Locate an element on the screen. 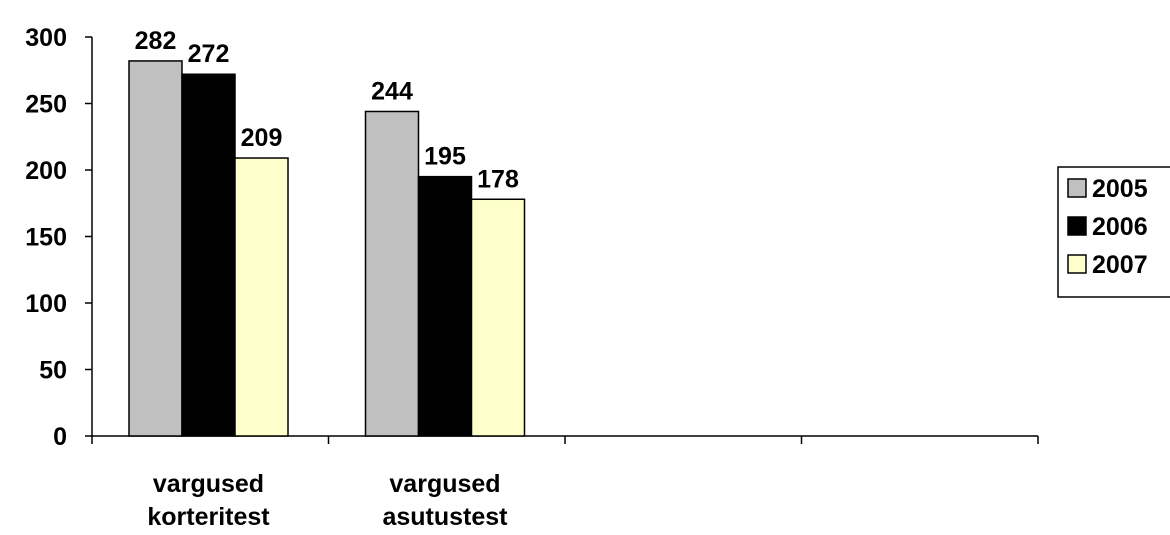  x-axis: vargused korteritest vargused asutustest is located at coordinates (565, 483).